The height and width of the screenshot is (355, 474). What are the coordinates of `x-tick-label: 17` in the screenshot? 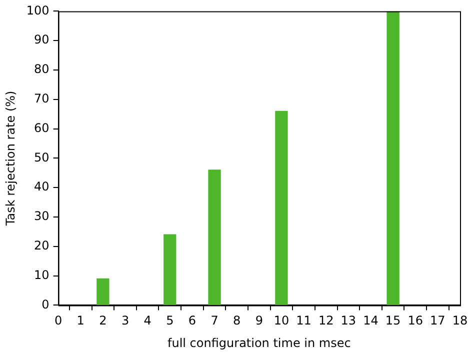 It's located at (438, 321).